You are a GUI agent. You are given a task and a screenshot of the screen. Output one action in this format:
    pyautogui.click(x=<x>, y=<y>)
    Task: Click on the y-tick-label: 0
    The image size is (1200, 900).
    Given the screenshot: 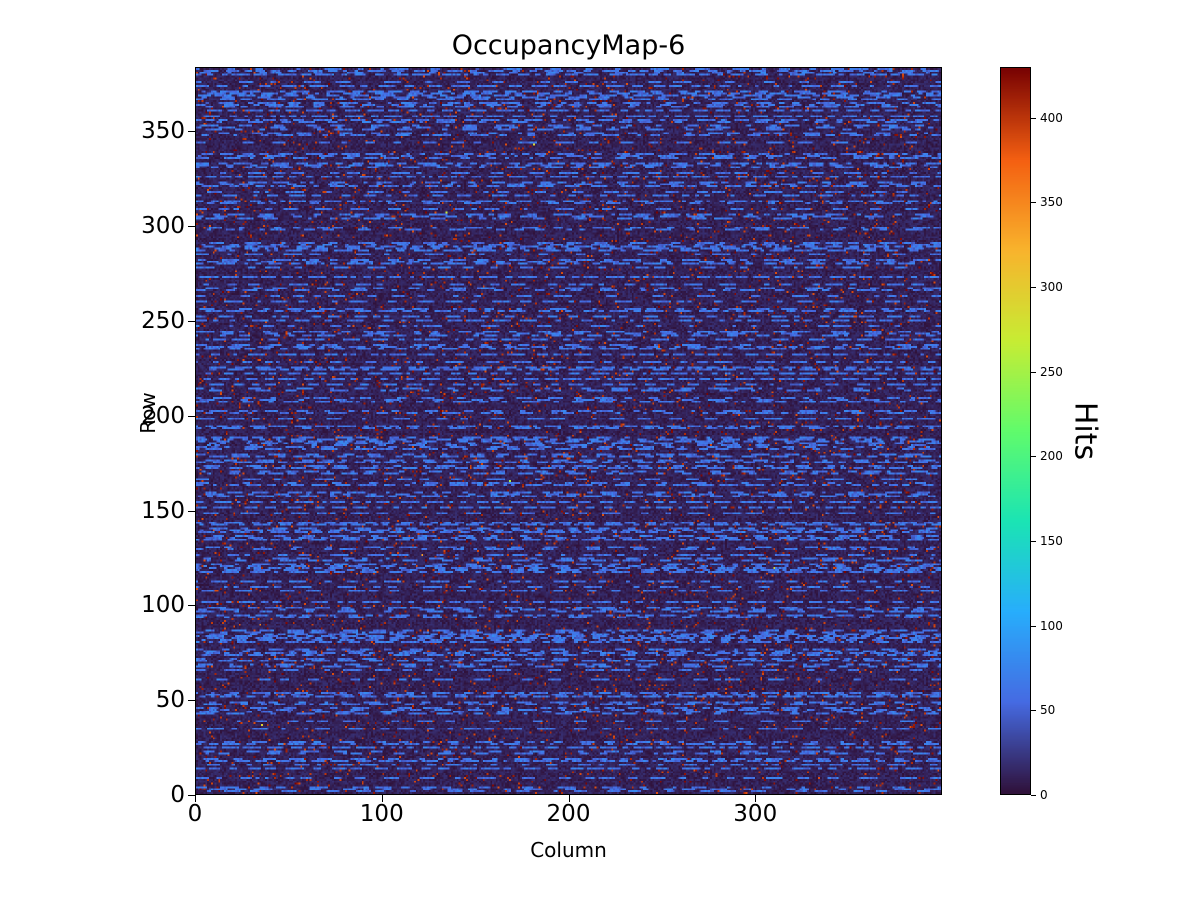 What is the action you would take?
    pyautogui.click(x=177, y=795)
    